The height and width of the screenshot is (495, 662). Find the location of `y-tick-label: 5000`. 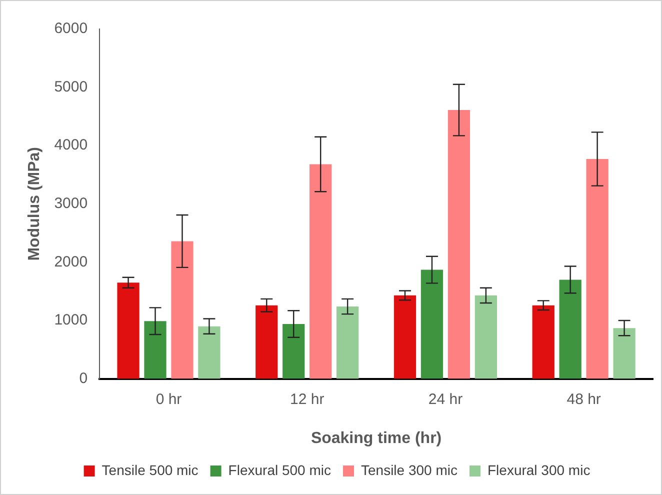

y-tick-label: 5000 is located at coordinates (71, 87).